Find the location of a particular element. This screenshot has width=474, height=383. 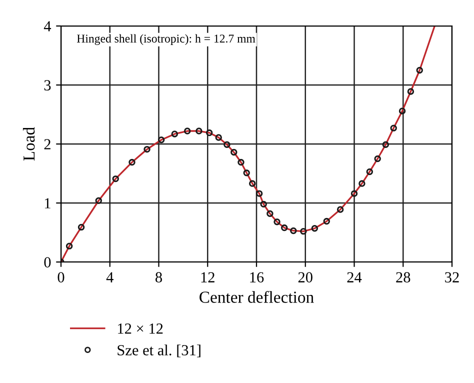

y-tick-label: 1 is located at coordinates (47, 203).